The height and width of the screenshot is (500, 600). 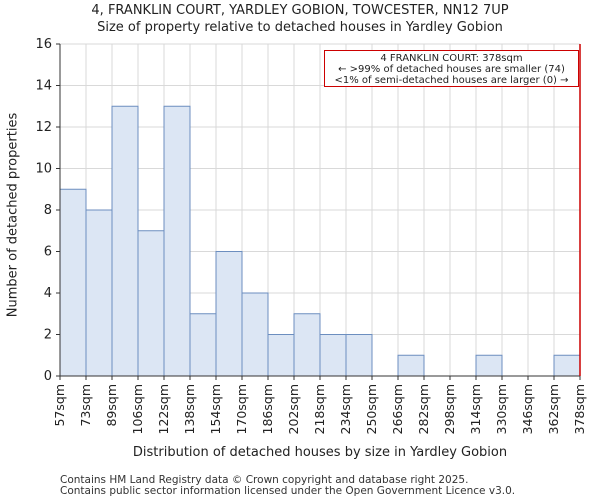 What do you see at coordinates (579, 409) in the screenshot?
I see `x-tick-label: 378sqm` at bounding box center [579, 409].